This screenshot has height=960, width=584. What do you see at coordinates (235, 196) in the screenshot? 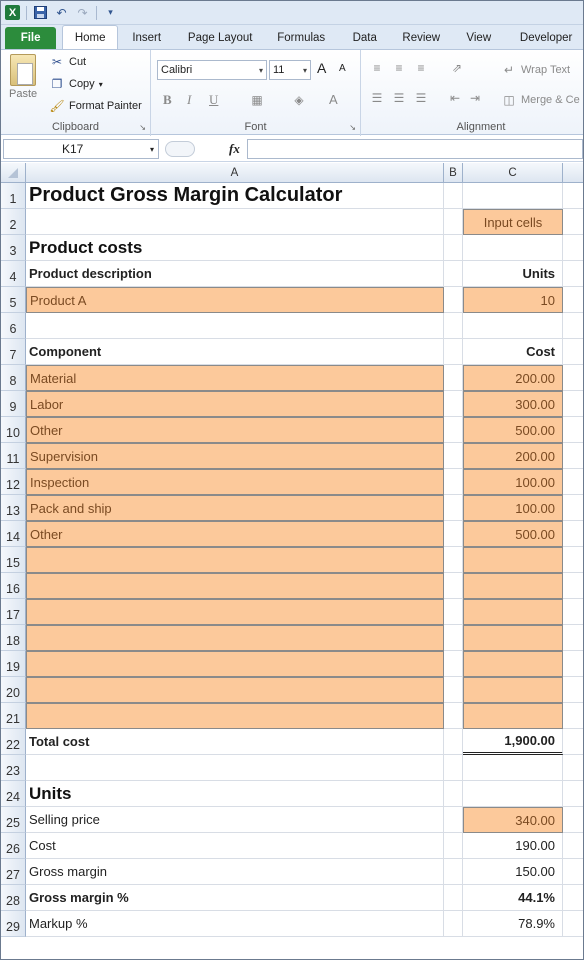
I see `cell-a1: Product Gross Margin Calculator` at bounding box center [235, 196].